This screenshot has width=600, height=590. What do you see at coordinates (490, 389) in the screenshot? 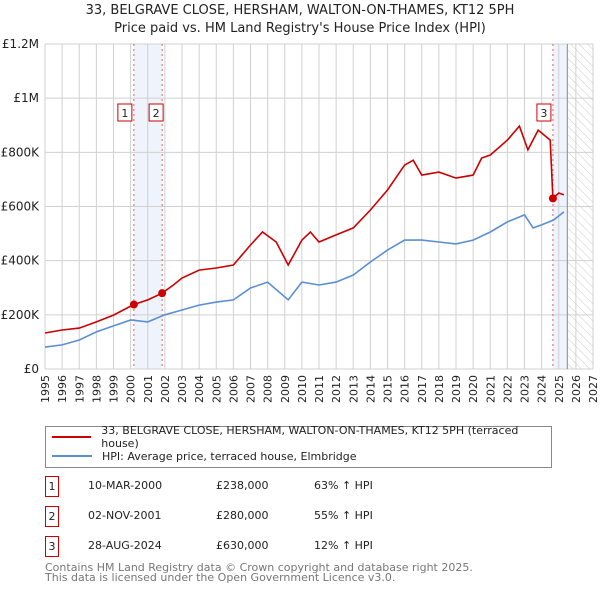
I see `x-tick-label: 2021` at bounding box center [490, 389].